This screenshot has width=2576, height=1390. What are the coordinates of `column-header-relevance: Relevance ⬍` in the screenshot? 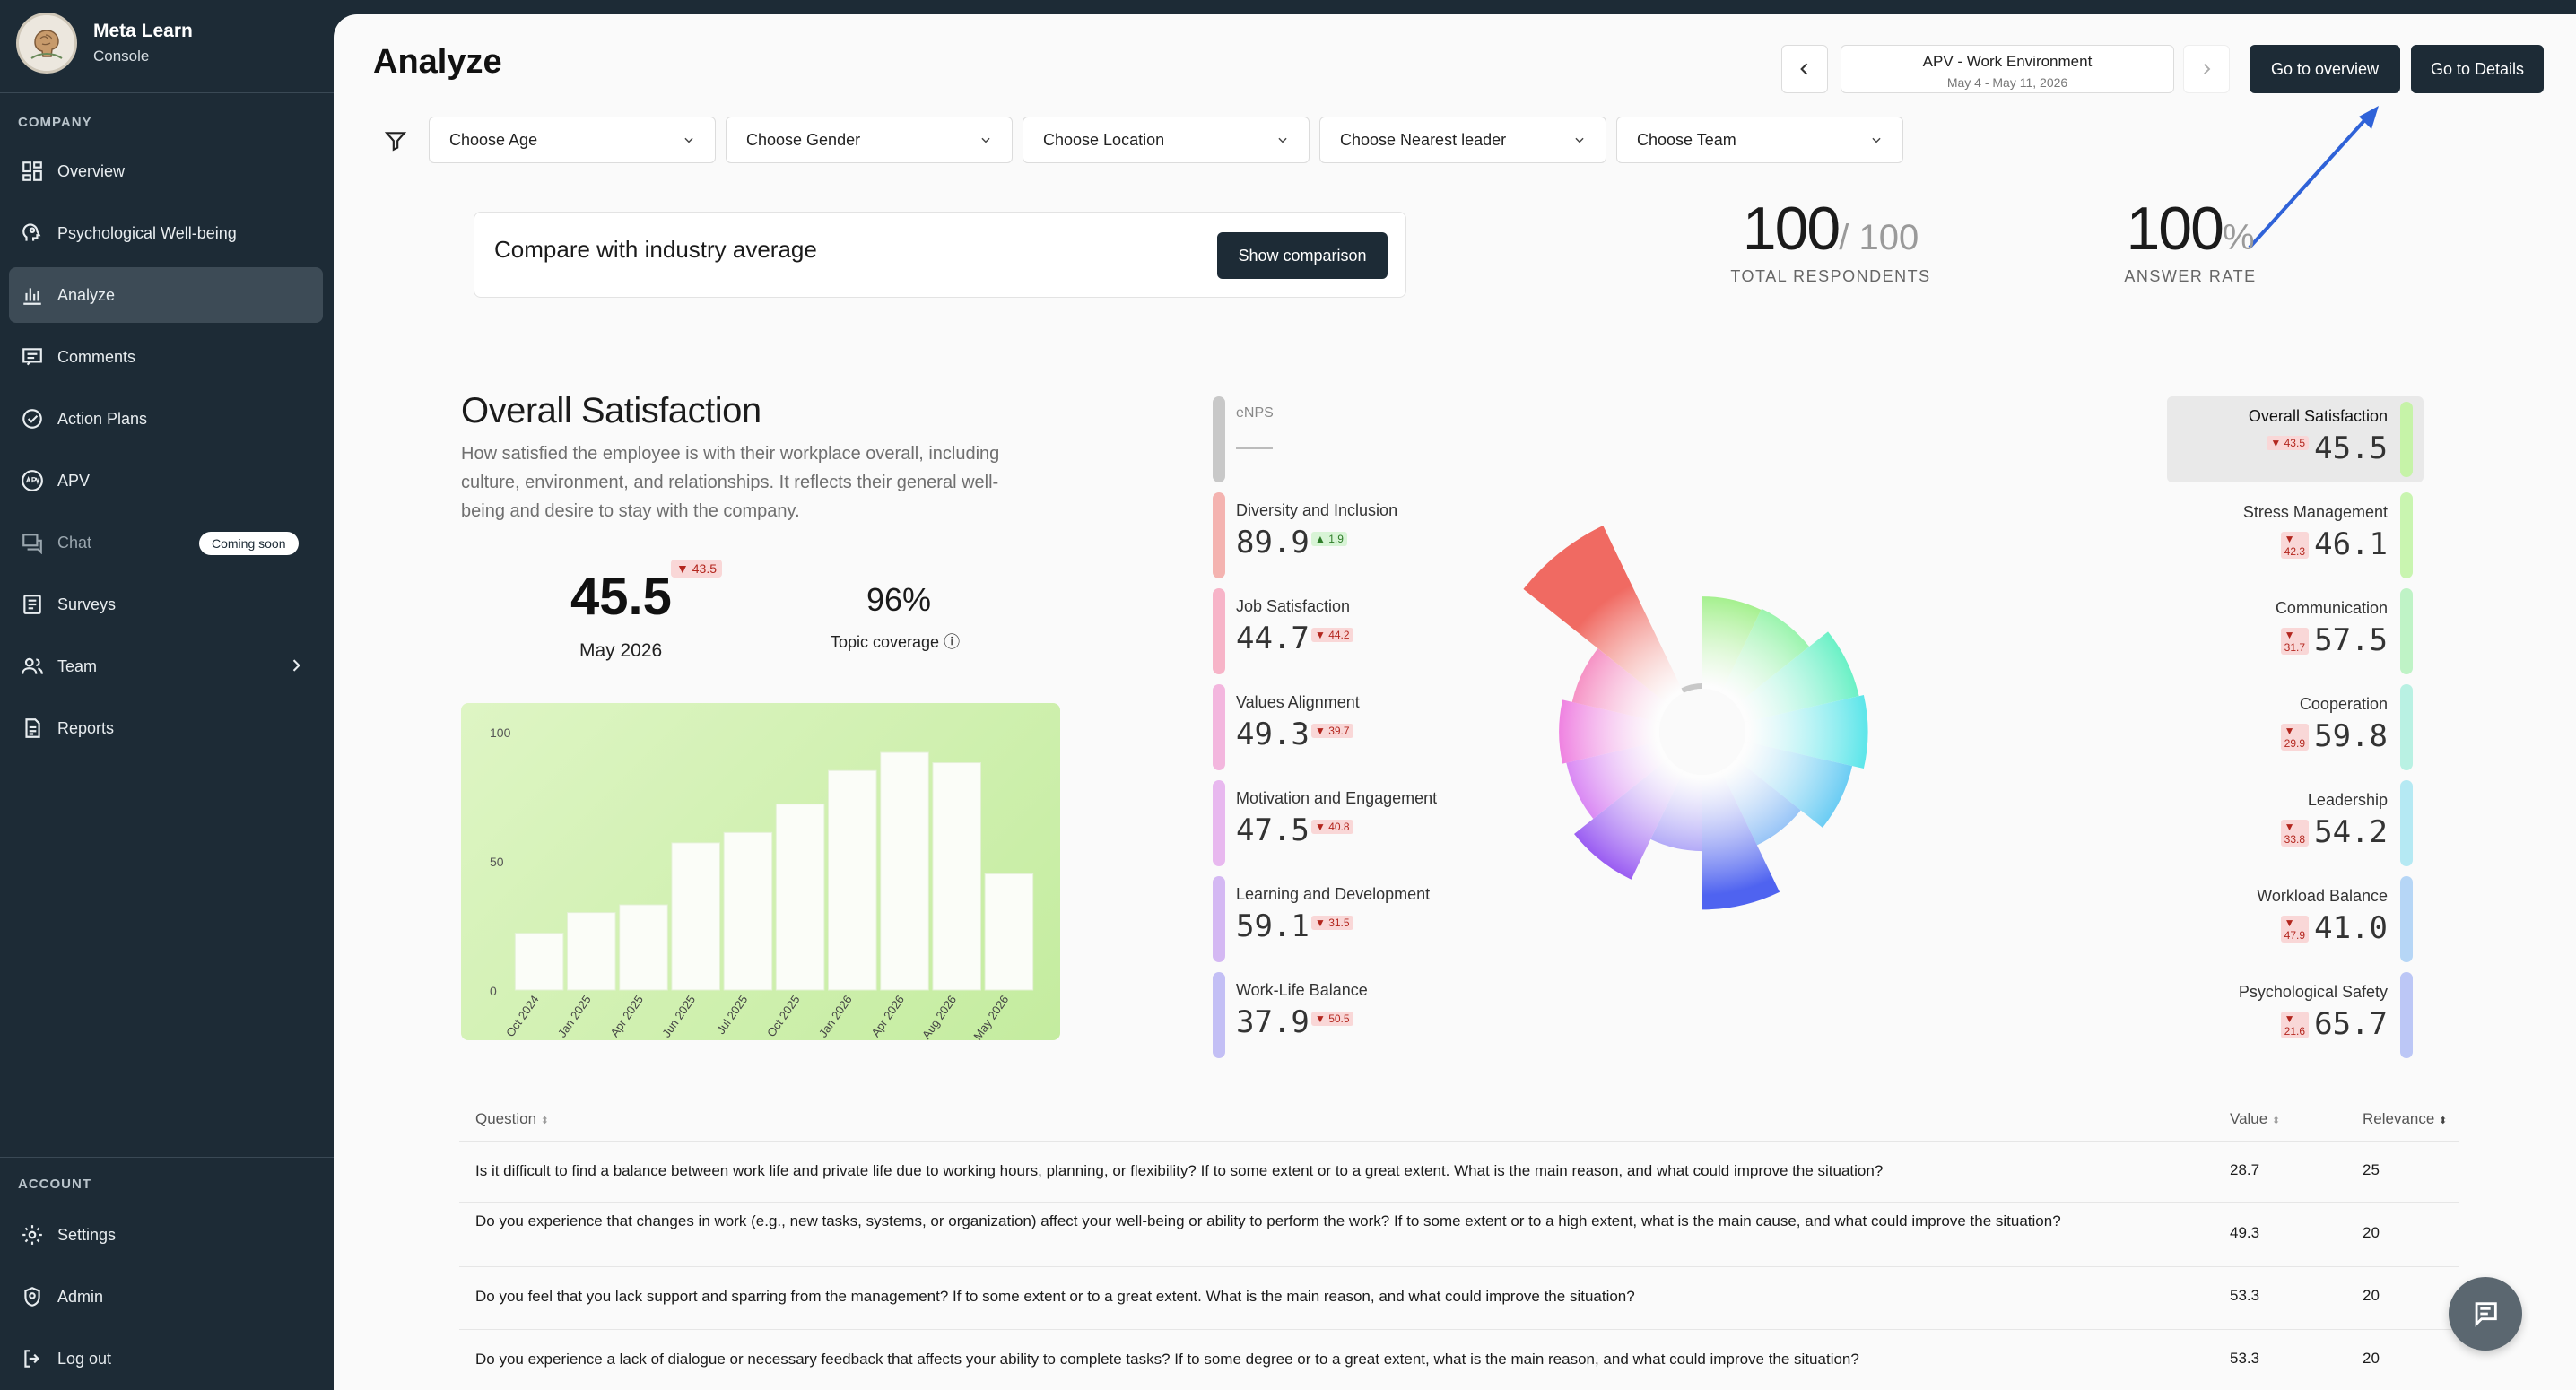 It's located at (2405, 1118).